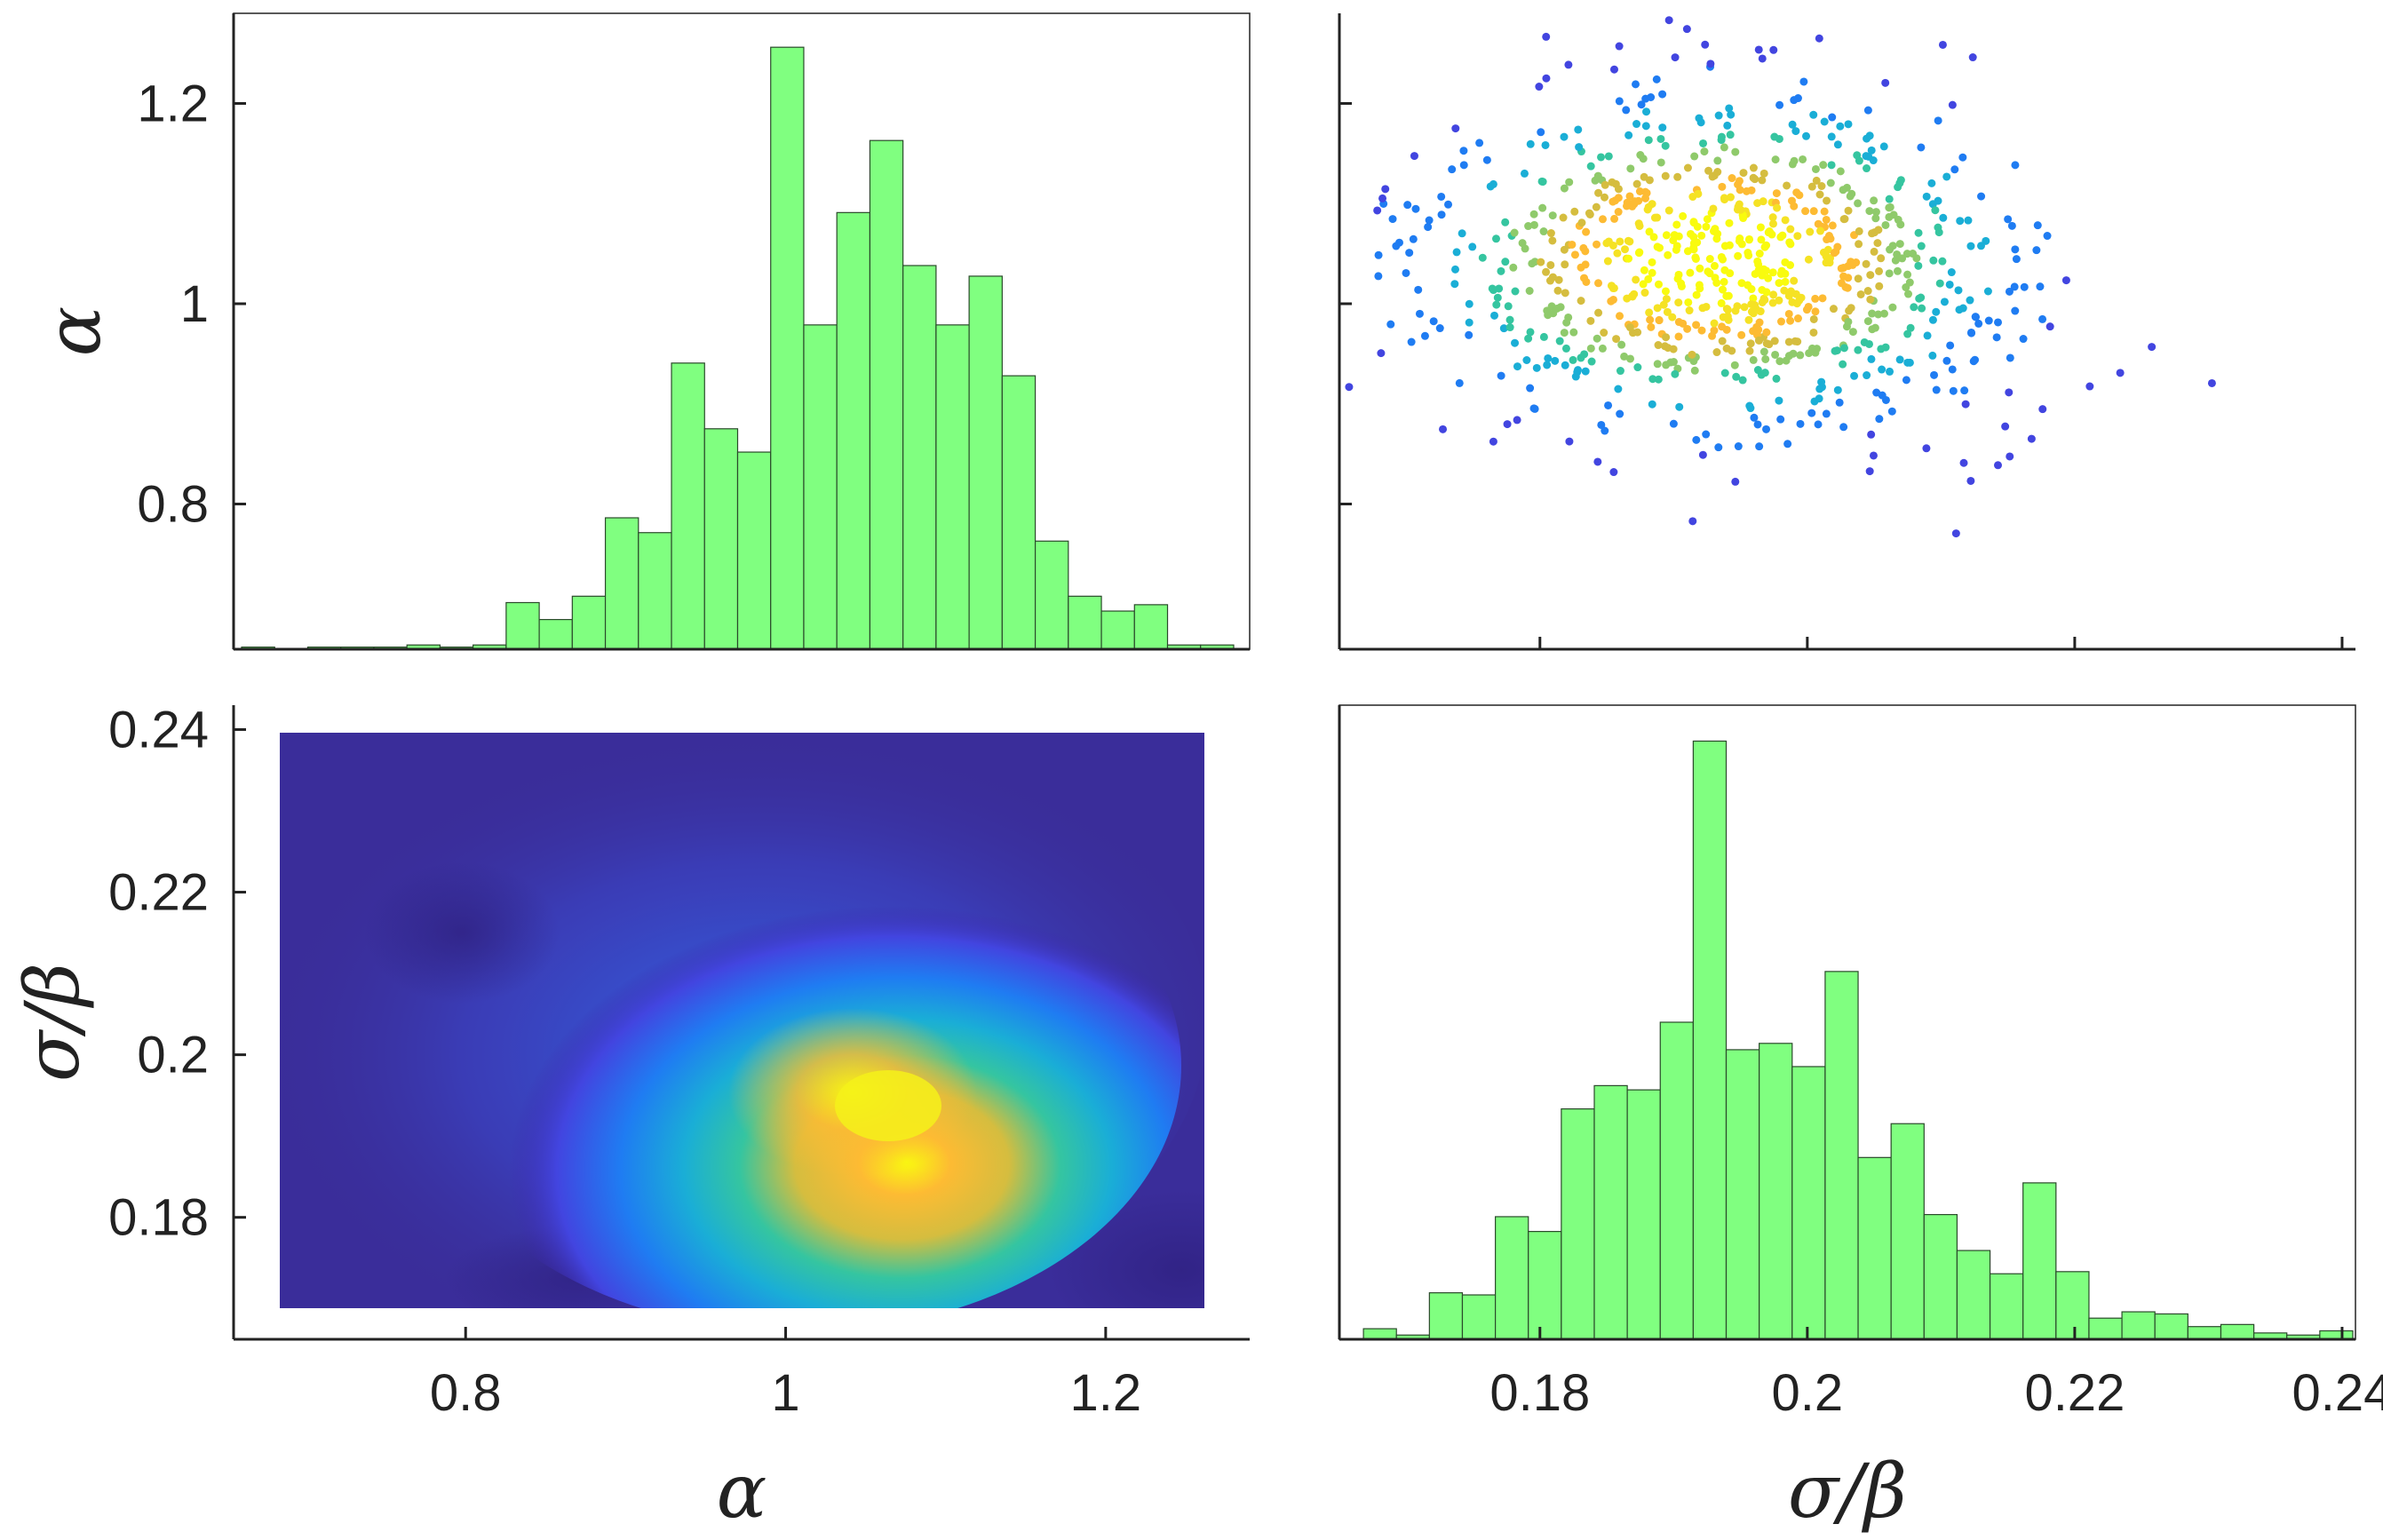 Image resolution: width=2383 pixels, height=1540 pixels. What do you see at coordinates (1848, 1491) in the screenshot?
I see `x-axis-label: σ/β` at bounding box center [1848, 1491].